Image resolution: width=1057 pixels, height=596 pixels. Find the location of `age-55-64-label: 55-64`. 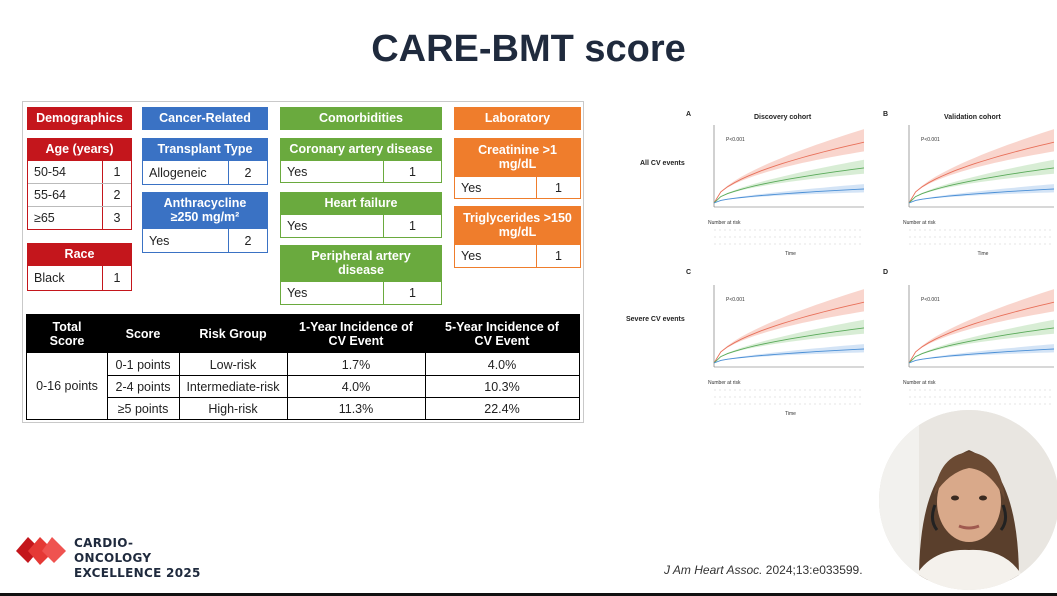

age-55-64-label: 55-64 is located at coordinates (64, 194).